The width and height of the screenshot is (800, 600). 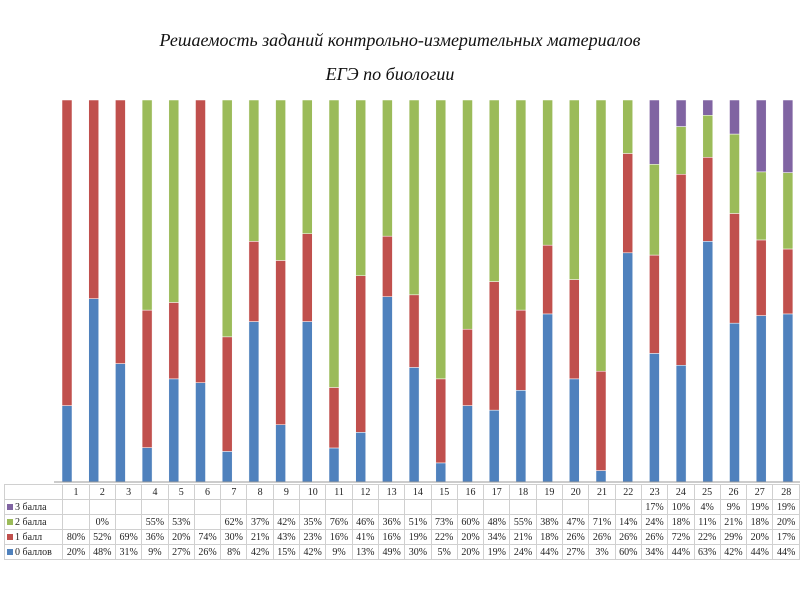 What do you see at coordinates (707, 552) in the screenshot?
I see `data-label: 63%` at bounding box center [707, 552].